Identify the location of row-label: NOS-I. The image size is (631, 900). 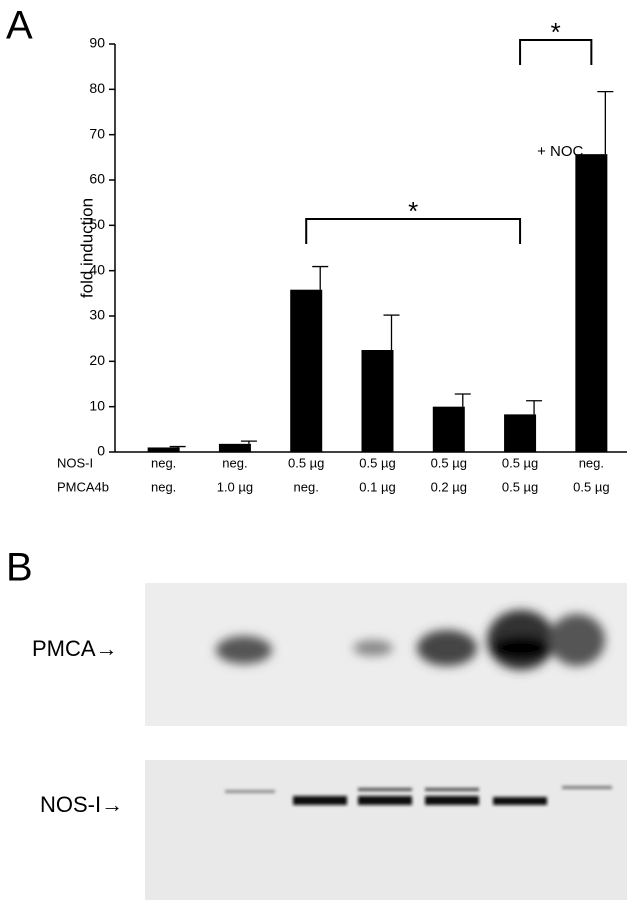
(75, 462).